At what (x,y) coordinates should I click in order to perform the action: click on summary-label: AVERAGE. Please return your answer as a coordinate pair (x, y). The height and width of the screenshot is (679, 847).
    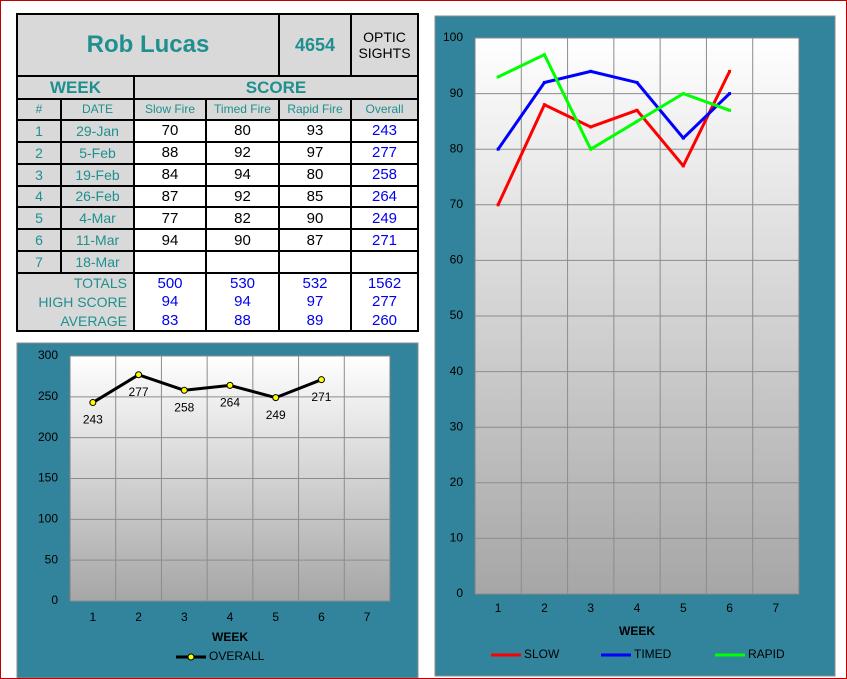
    Looking at the image, I should click on (75, 321).